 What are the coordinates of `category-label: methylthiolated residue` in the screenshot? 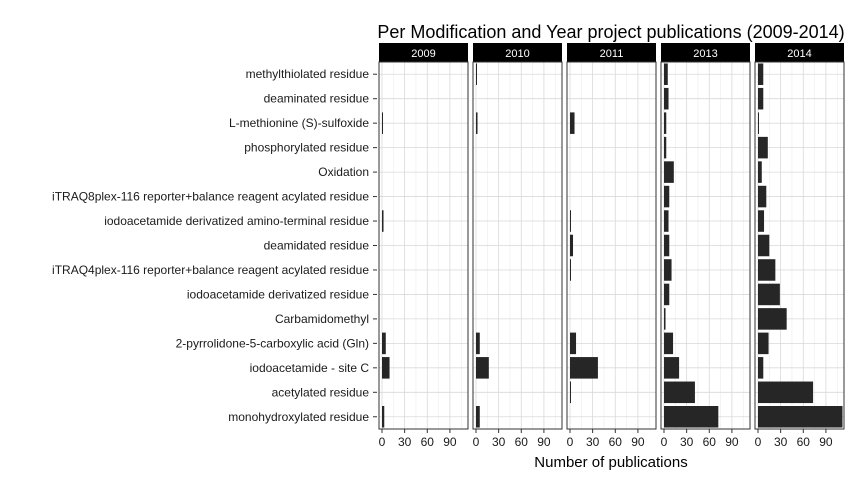 It's located at (308, 74).